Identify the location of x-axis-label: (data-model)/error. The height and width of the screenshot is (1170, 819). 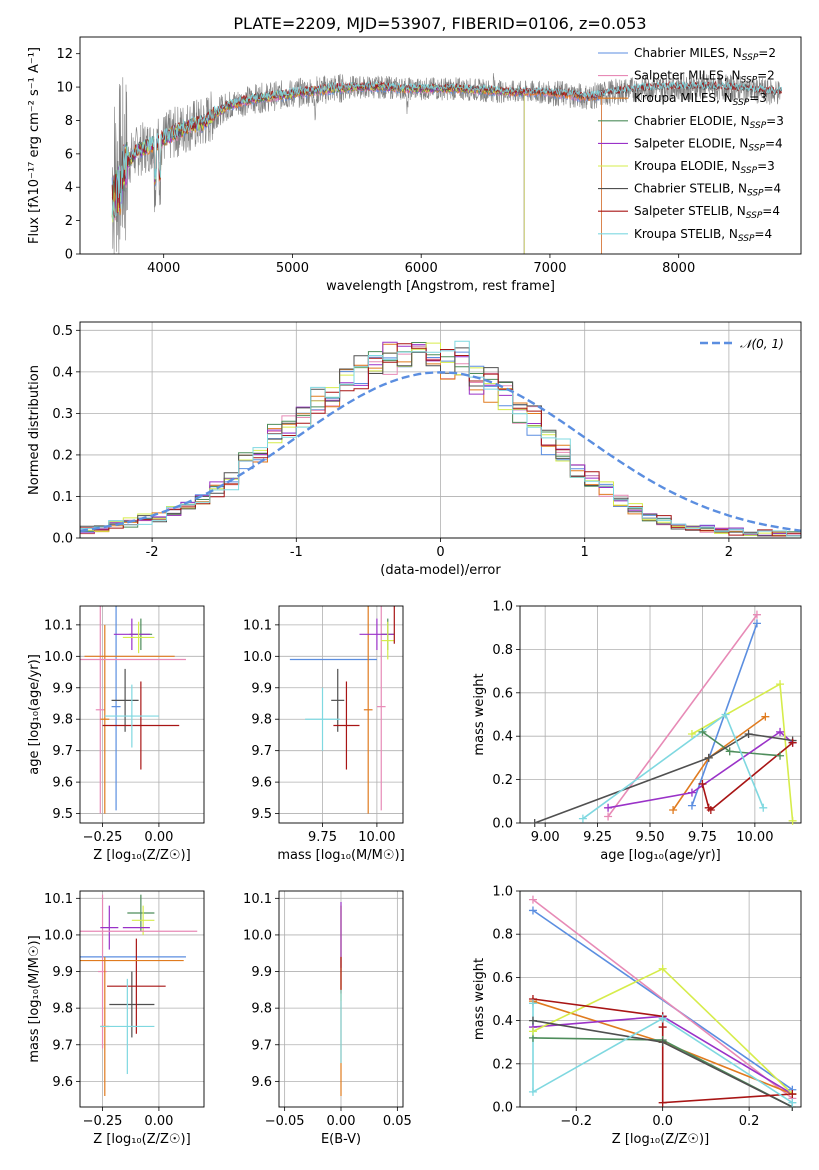
(440, 570).